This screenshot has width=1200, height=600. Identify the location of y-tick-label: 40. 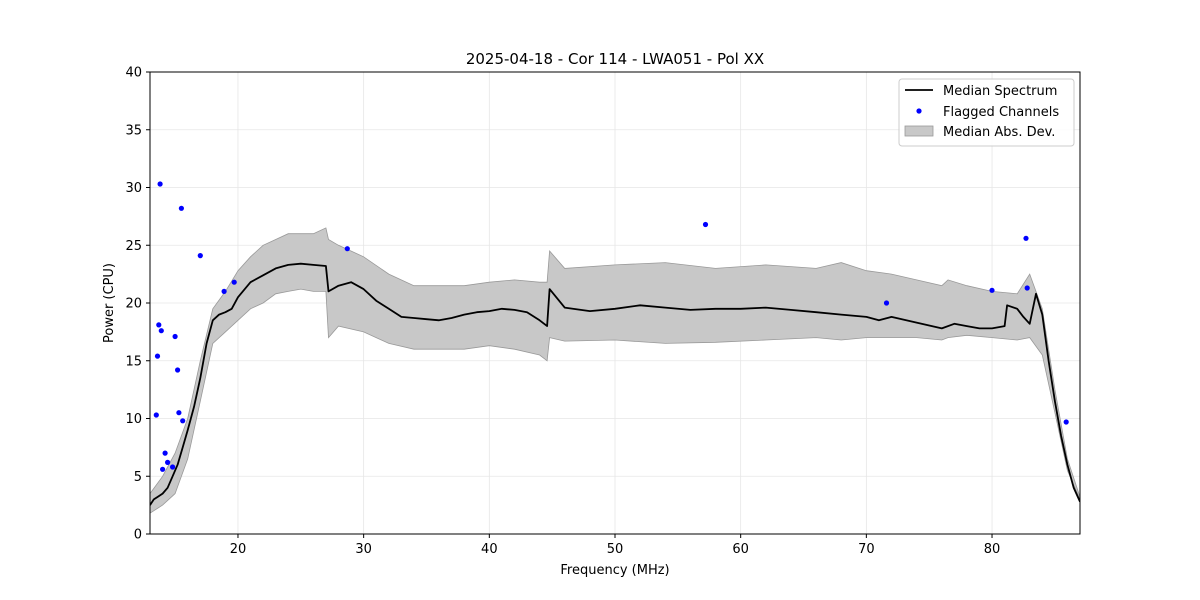
(133, 73).